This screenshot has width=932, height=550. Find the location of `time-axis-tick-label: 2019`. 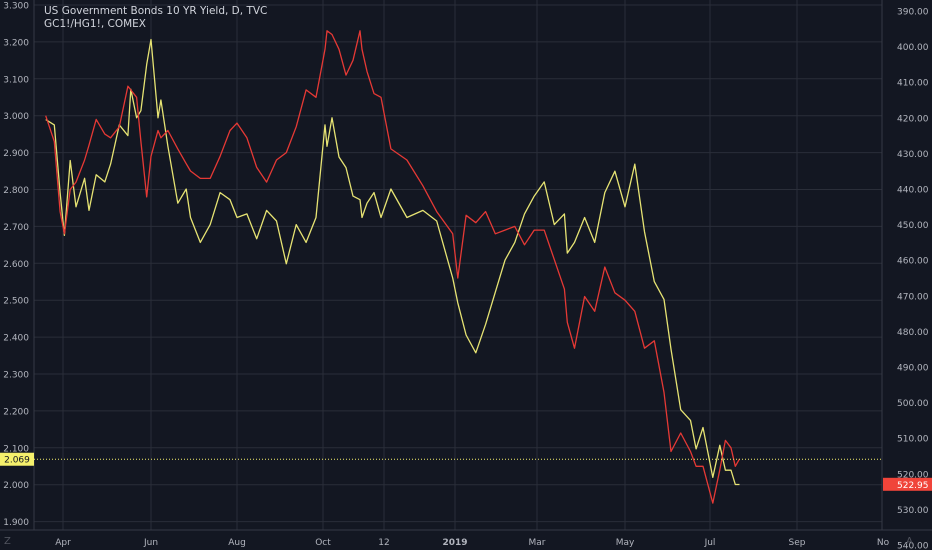

time-axis-tick-label: 2019 is located at coordinates (454, 543).